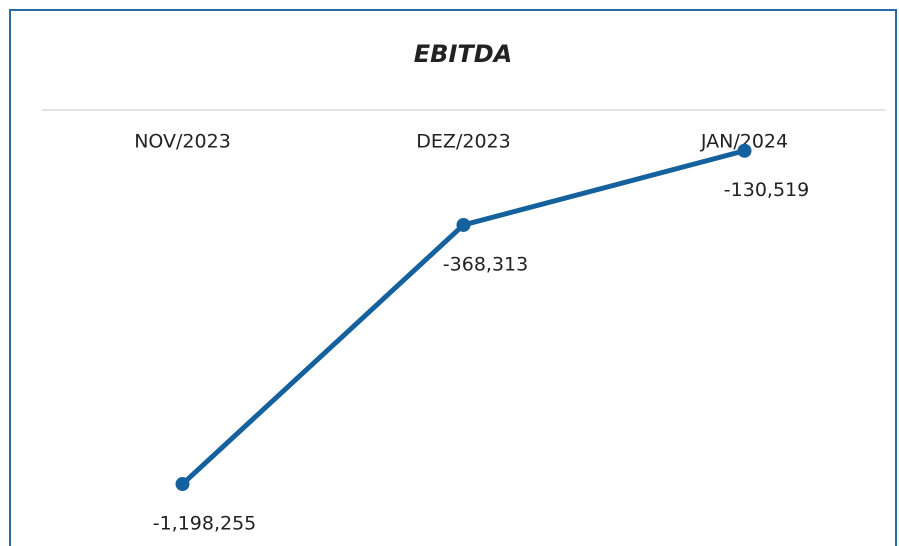  What do you see at coordinates (744, 142) in the screenshot?
I see `x-tick-label: JAN/2024` at bounding box center [744, 142].